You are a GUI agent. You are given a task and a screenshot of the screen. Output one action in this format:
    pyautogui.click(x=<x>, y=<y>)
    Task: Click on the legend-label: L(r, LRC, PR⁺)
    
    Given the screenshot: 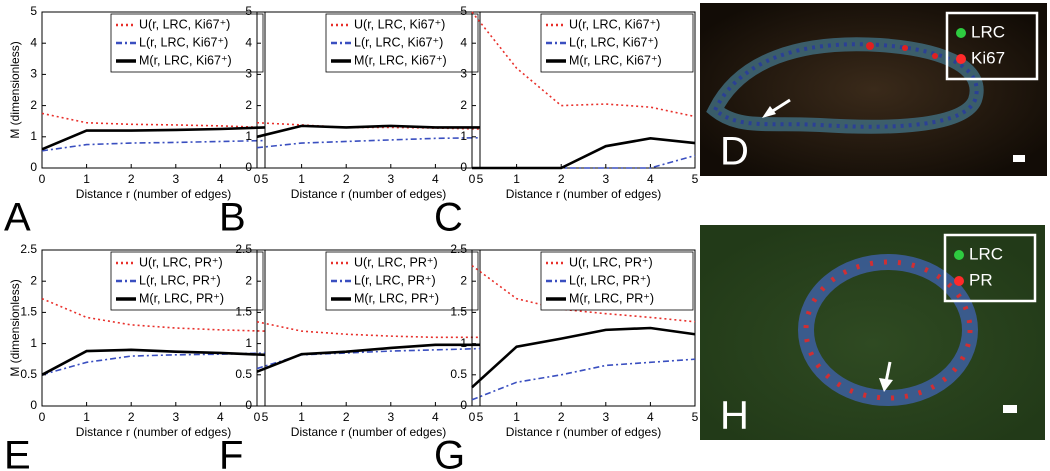 What is the action you would take?
    pyautogui.click(x=180, y=280)
    